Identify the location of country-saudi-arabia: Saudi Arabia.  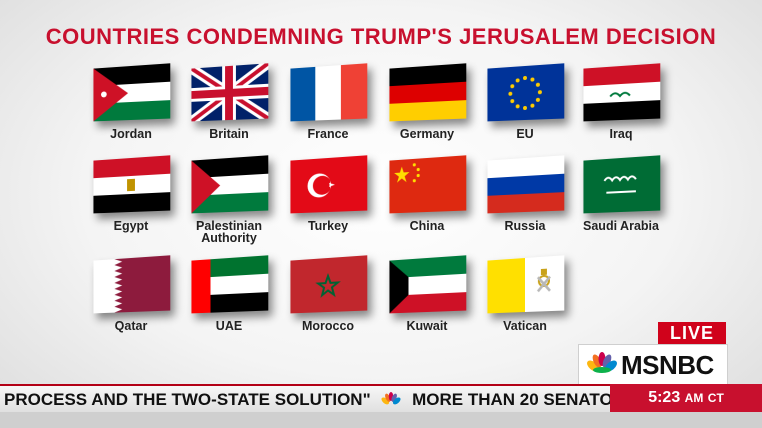
(621, 195).